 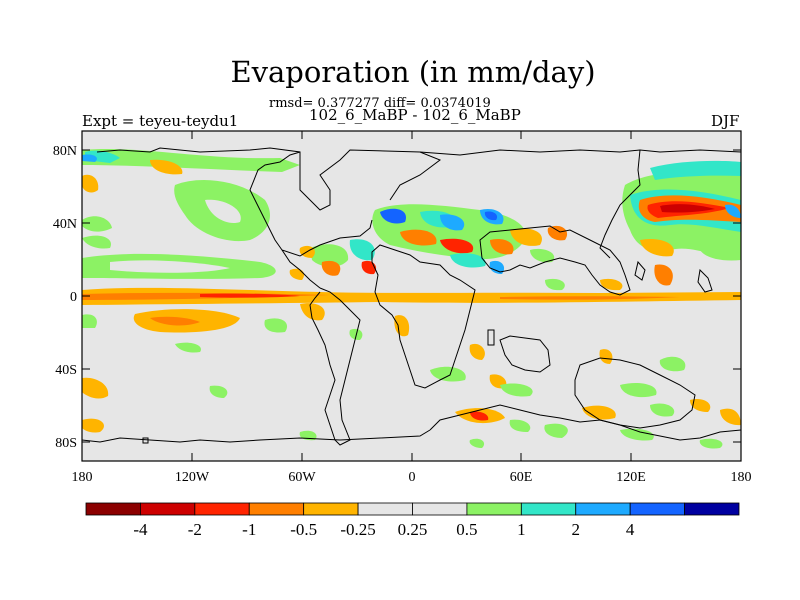 I want to click on colorbar: -4 -2 -1 -0.5 -0.25 0.25 0.5 1 2 4, so click(x=412, y=520).